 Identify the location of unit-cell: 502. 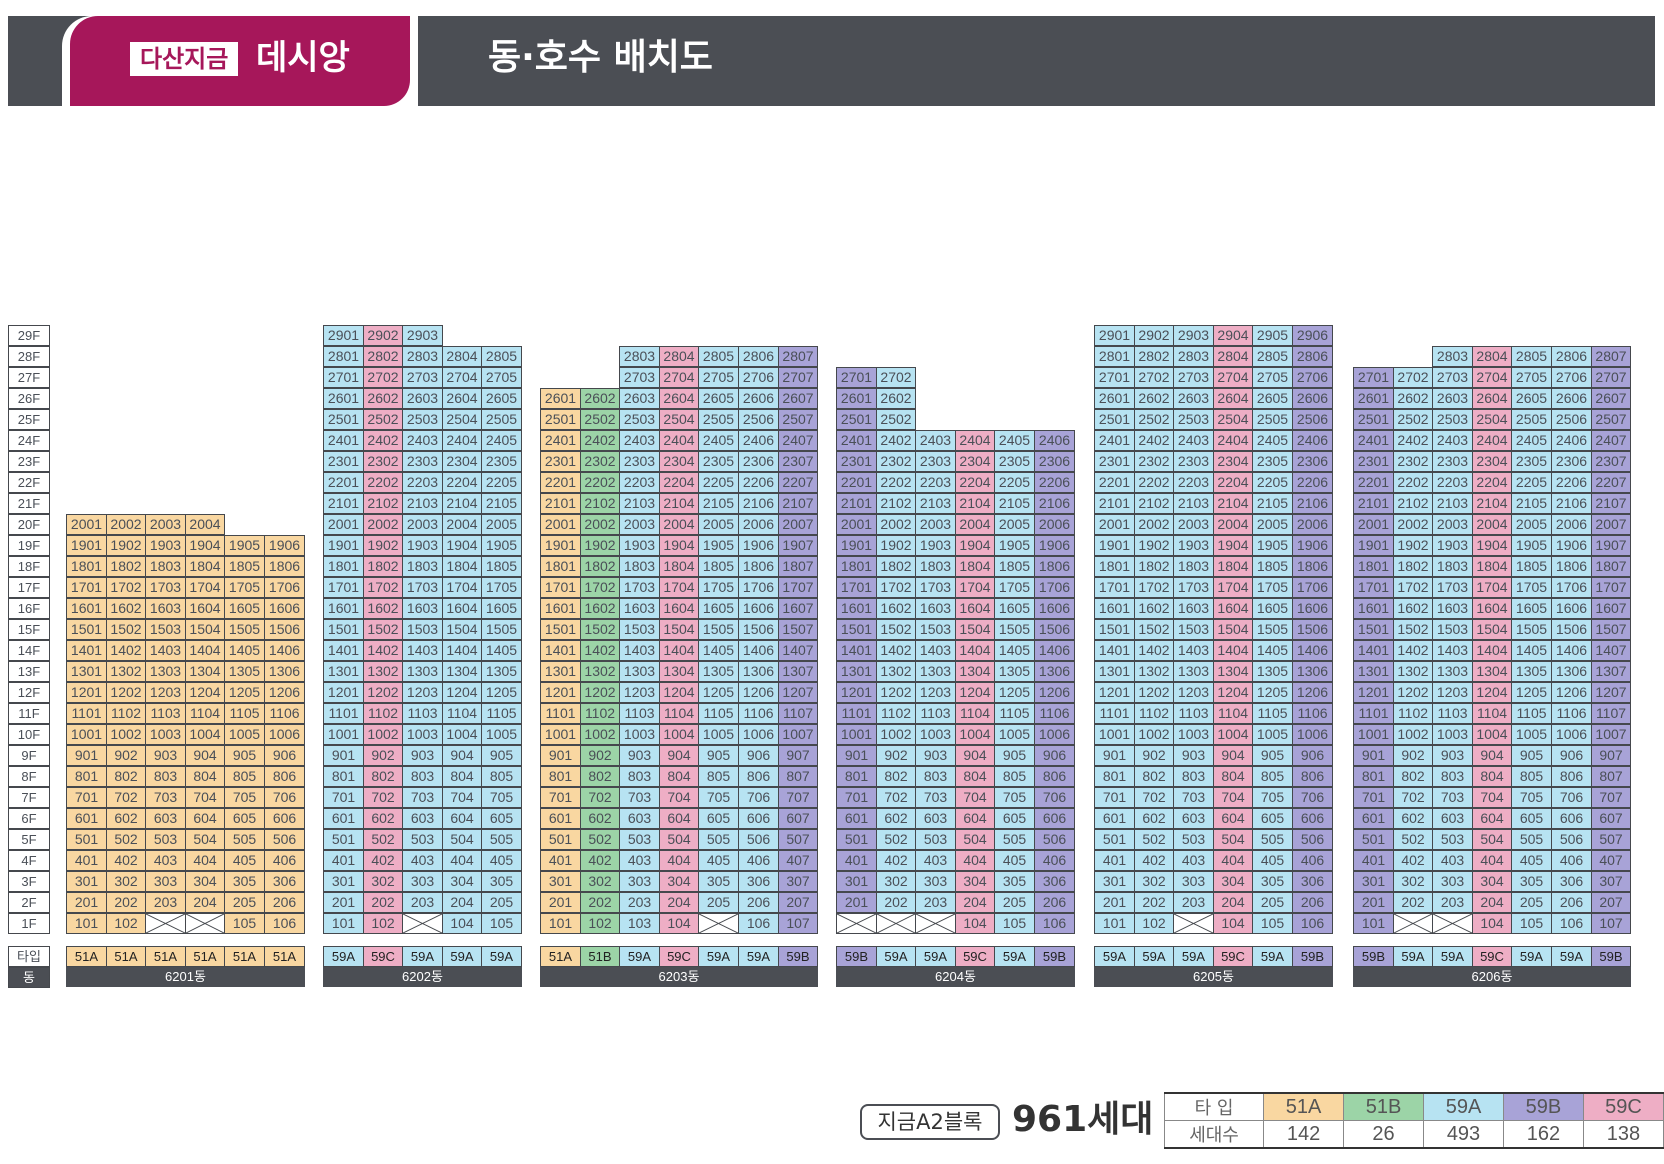
(896, 839).